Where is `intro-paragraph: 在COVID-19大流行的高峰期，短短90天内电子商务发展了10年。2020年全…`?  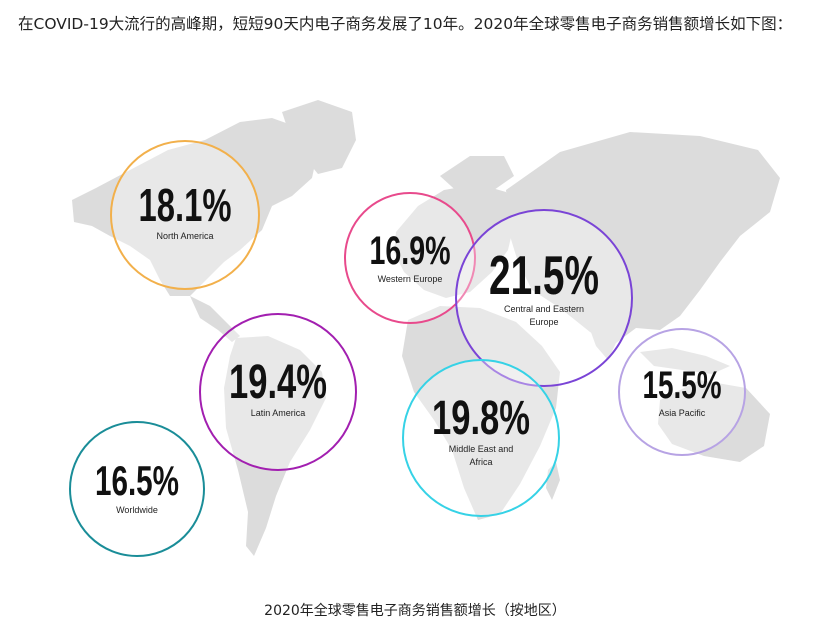
intro-paragraph: 在COVID-19大流行的高峰期，短短90天内电子商务发展了10年。2020年全… is located at coordinates (405, 24).